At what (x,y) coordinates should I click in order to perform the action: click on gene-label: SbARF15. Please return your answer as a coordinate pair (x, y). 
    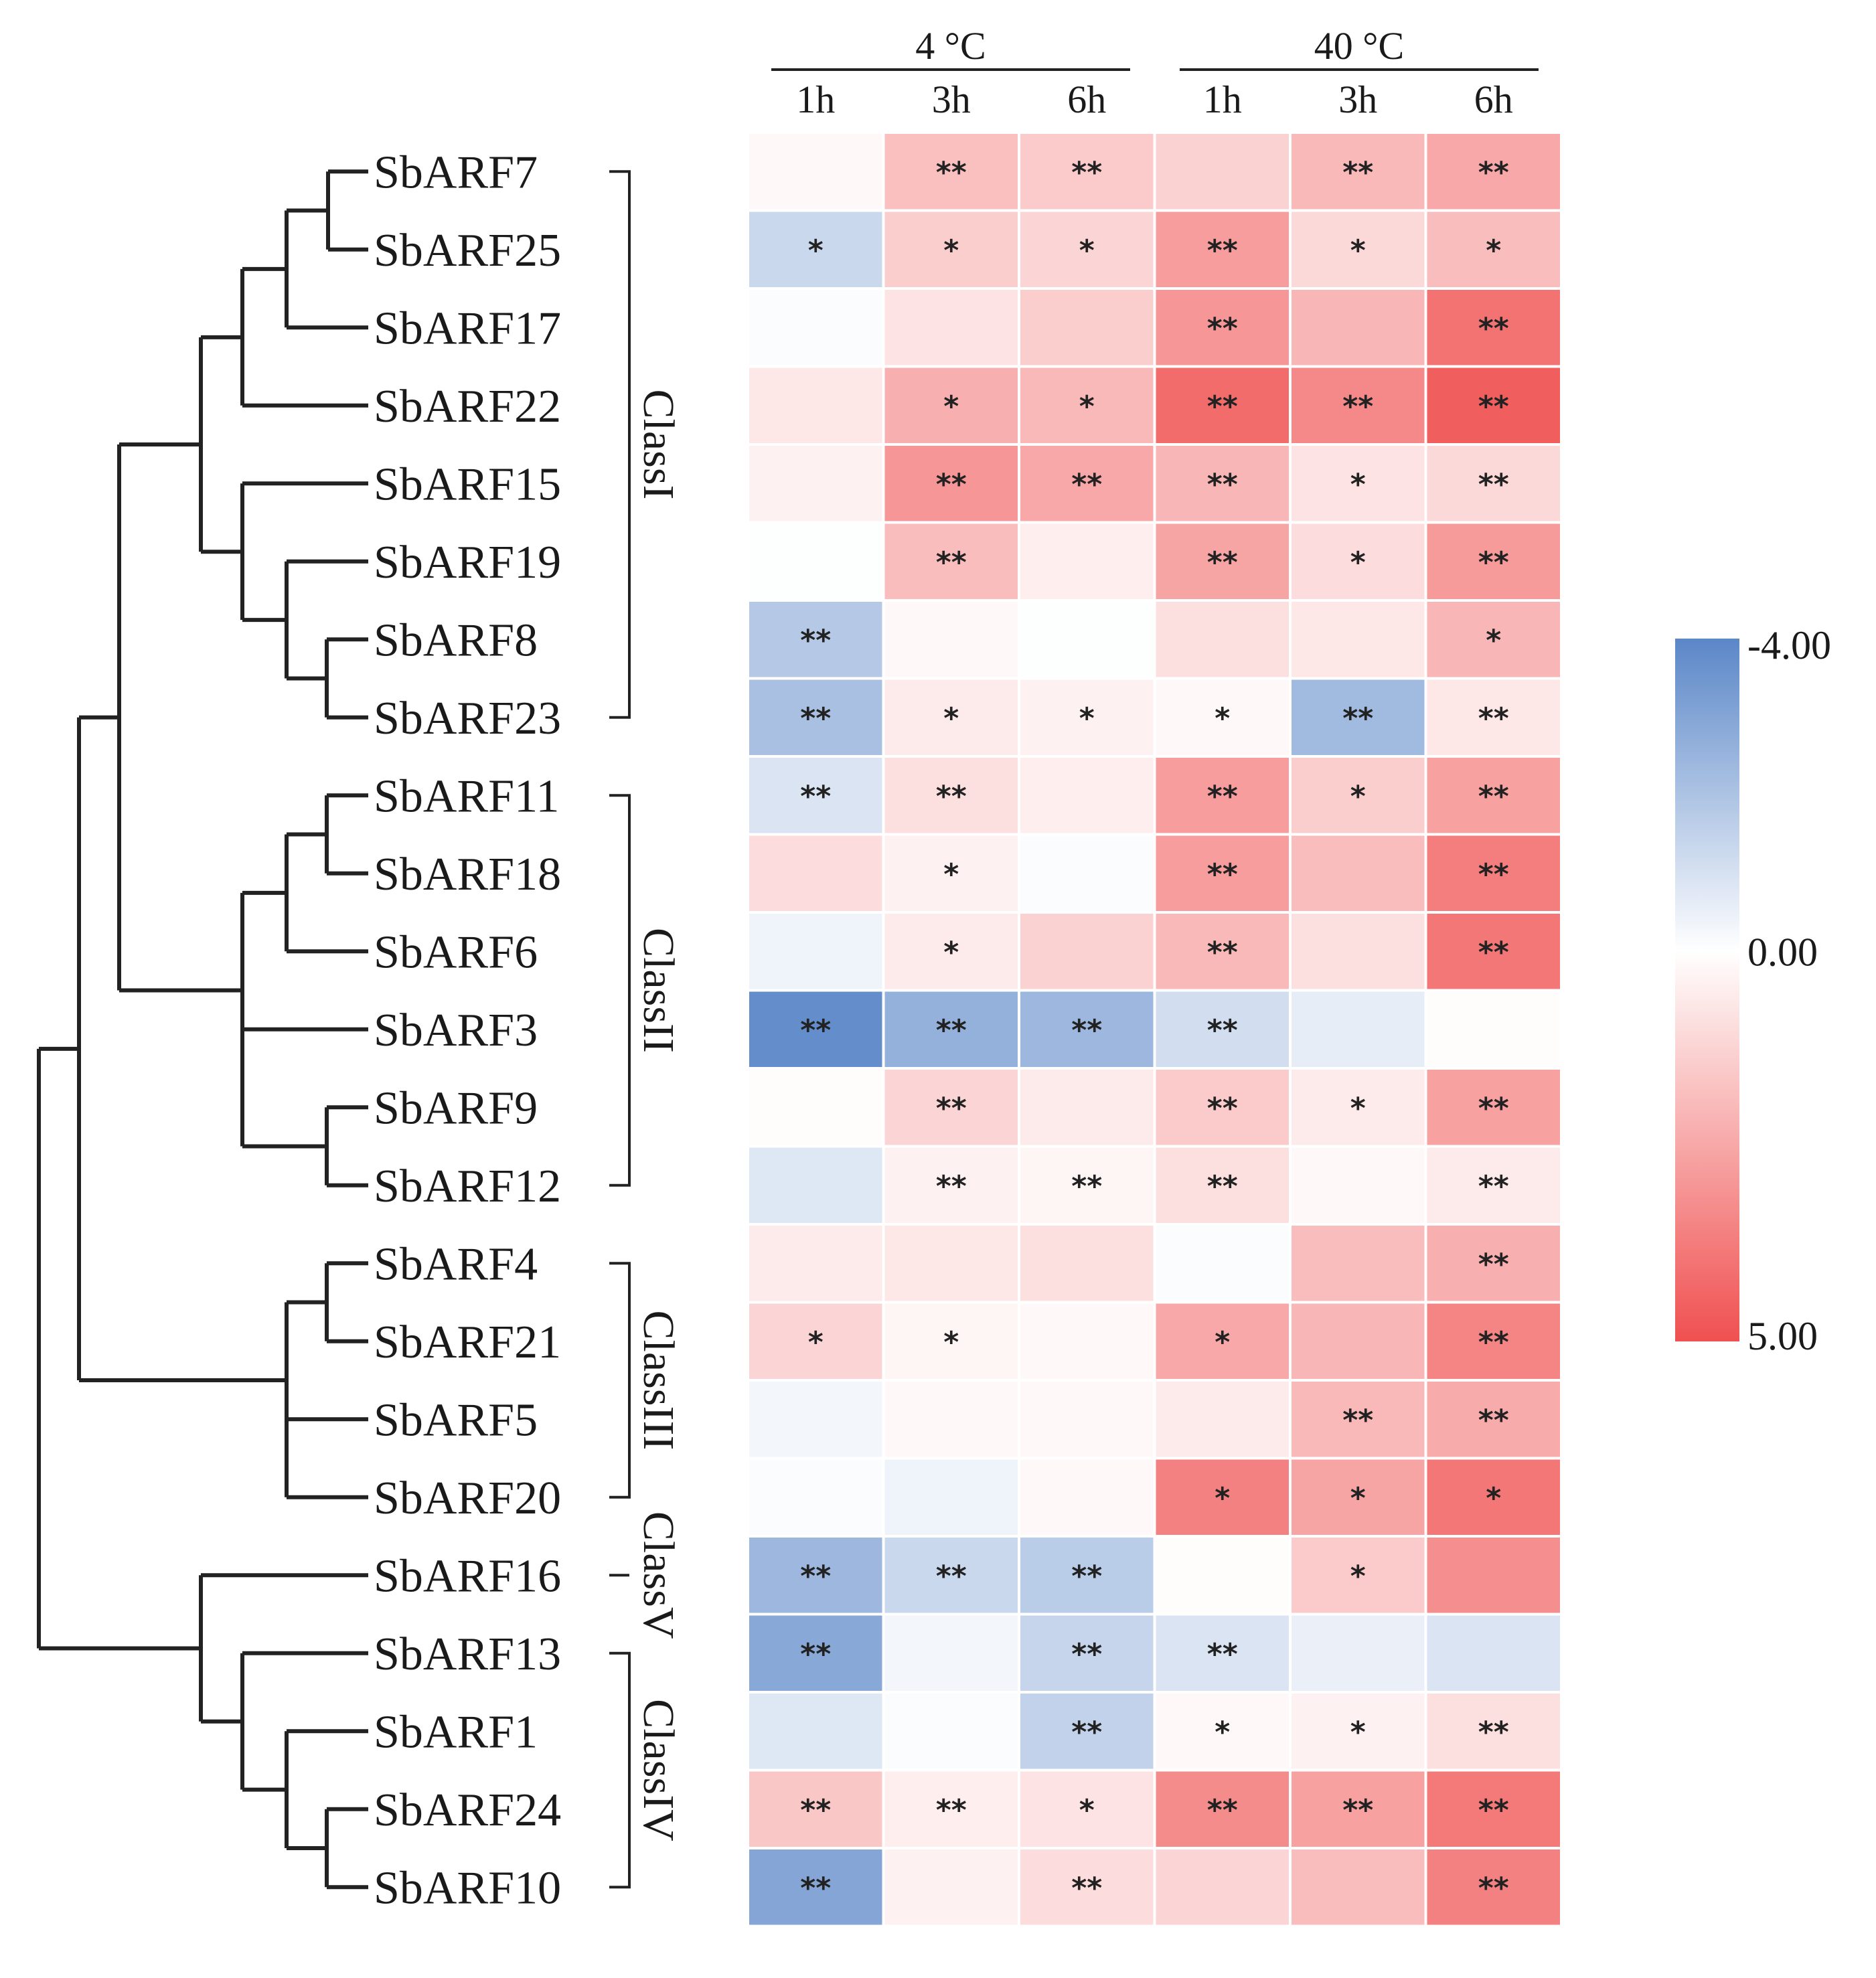
    Looking at the image, I should click on (467, 484).